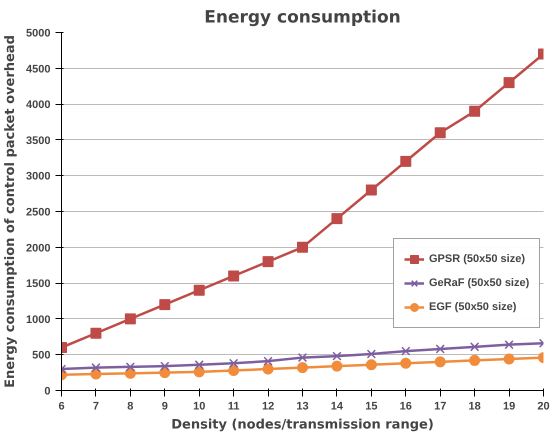 This screenshot has width=558, height=437. What do you see at coordinates (47, 392) in the screenshot?
I see `y-tick-label: 0` at bounding box center [47, 392].